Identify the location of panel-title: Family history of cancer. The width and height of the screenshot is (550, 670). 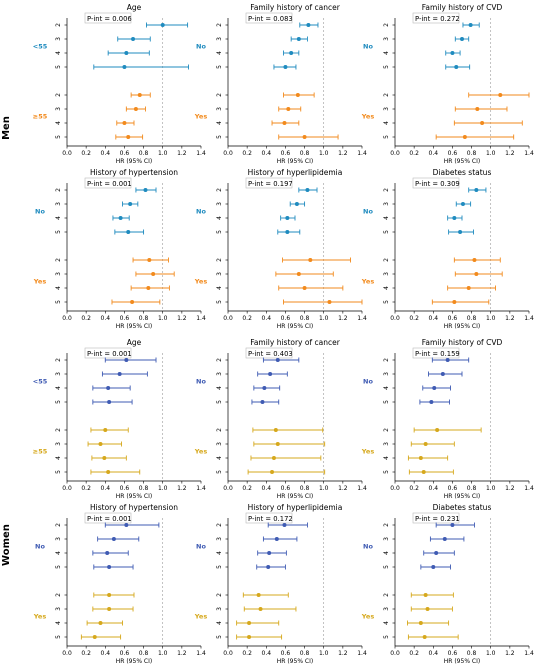
(295, 7).